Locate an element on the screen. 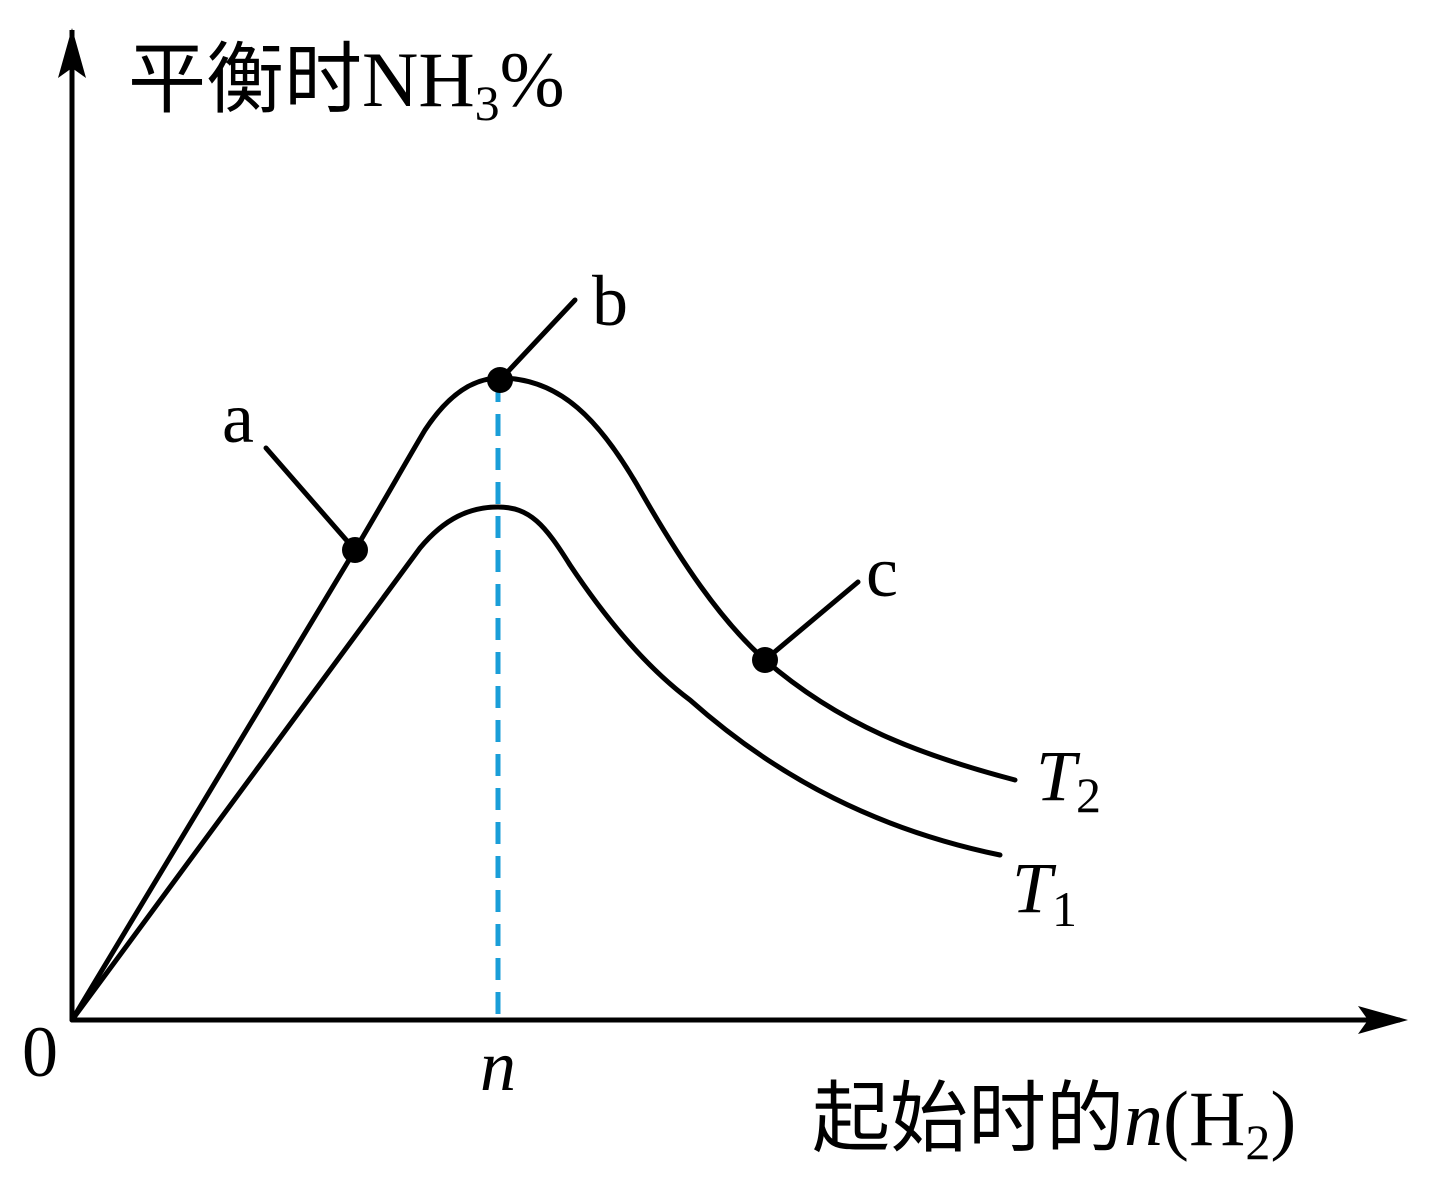 The width and height of the screenshot is (1450, 1190). x-label-var: n is located at coordinates (1143, 1118).